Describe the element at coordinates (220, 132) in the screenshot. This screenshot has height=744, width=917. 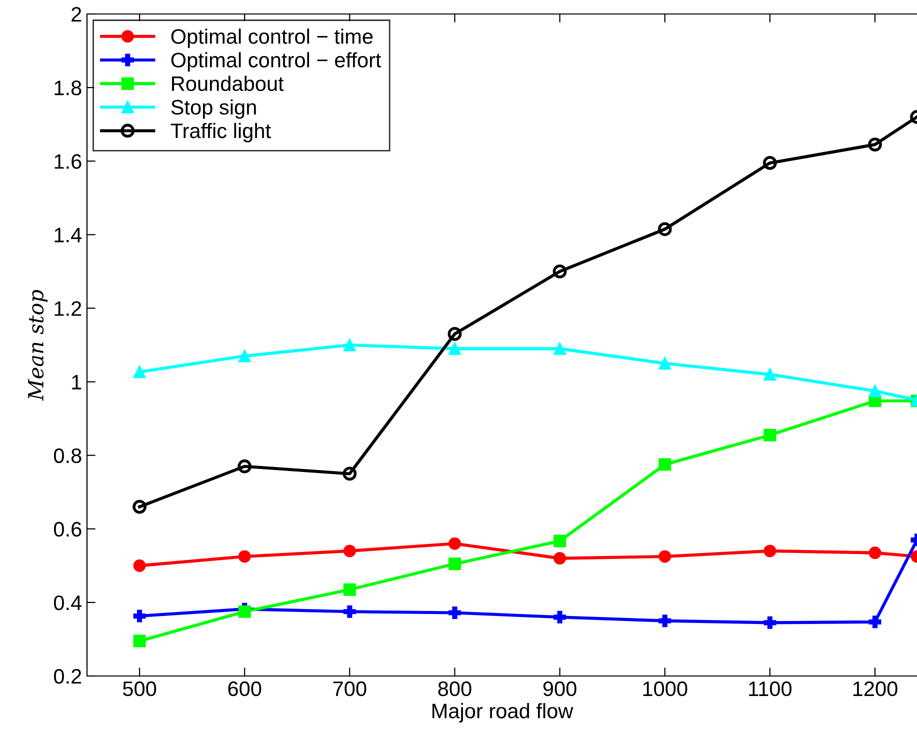
I see `legend-label: Traffic light` at that location.